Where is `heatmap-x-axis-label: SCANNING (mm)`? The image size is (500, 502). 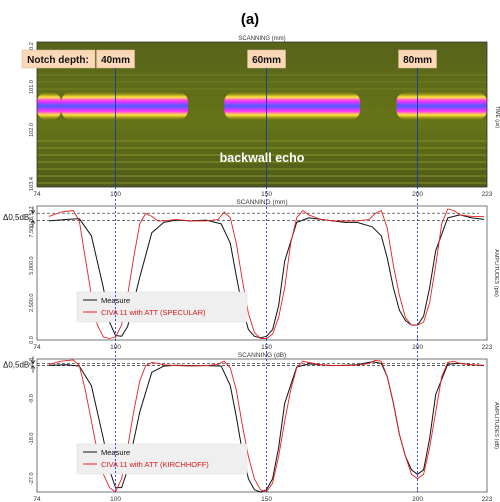 heatmap-x-axis-label: SCANNING (mm) is located at coordinates (261, 39).